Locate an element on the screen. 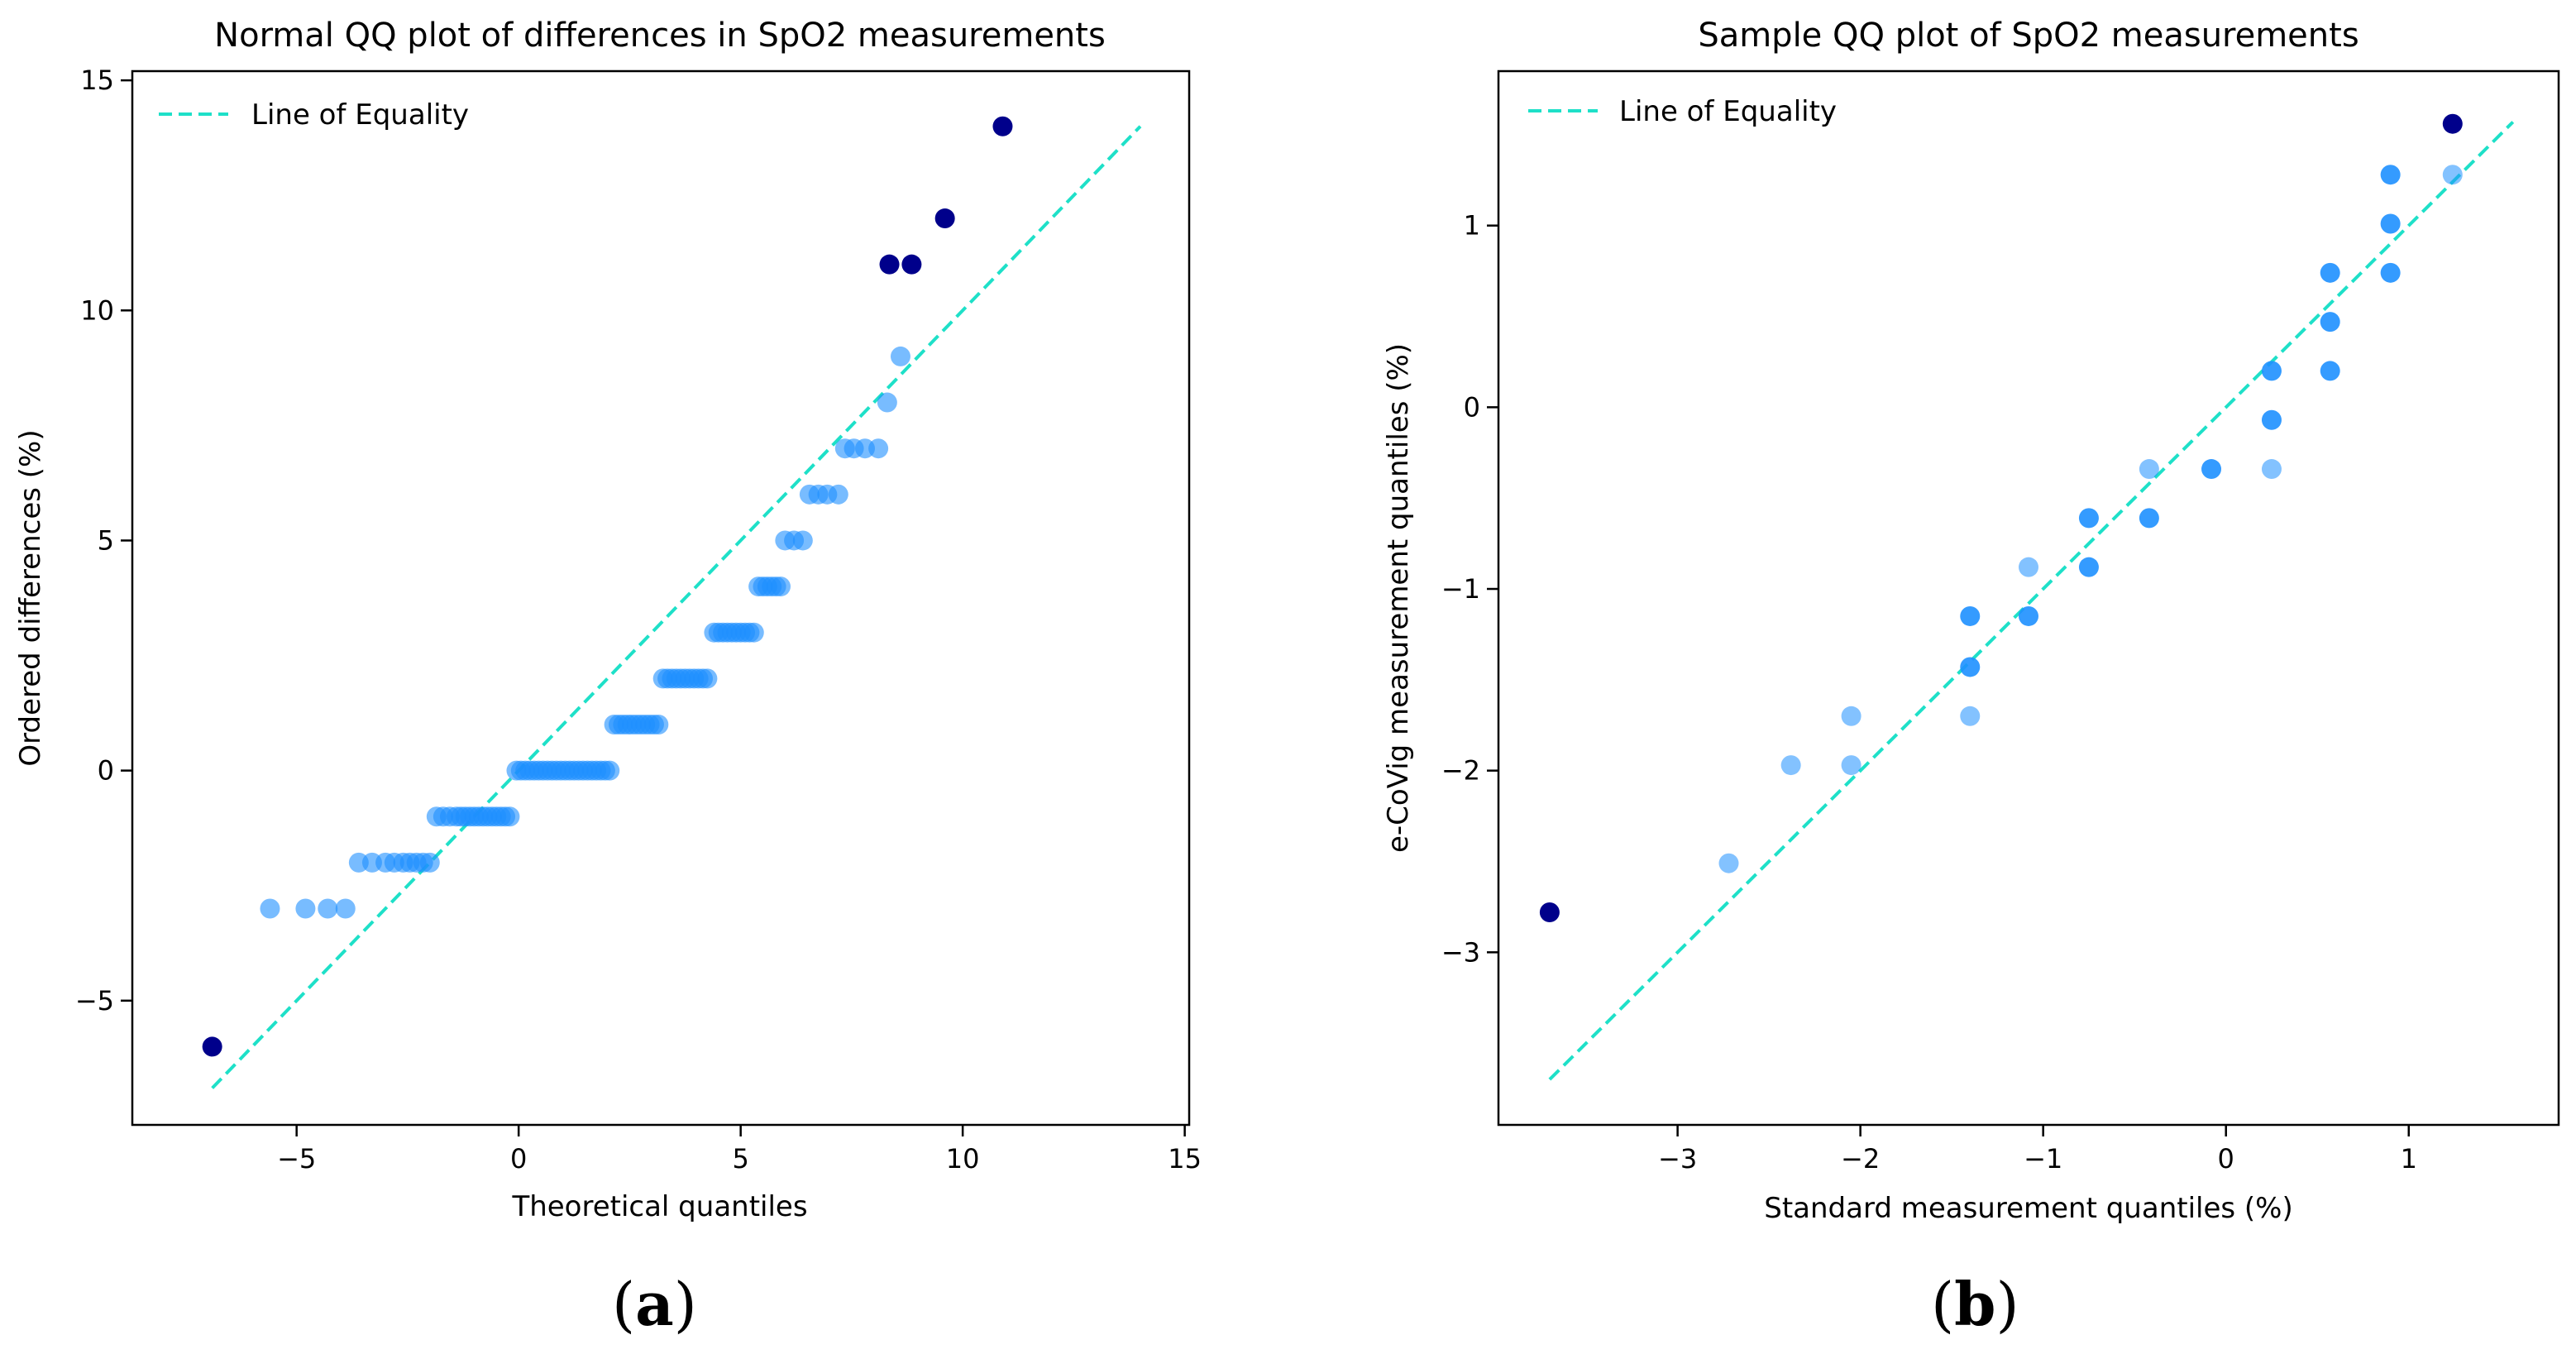  chart-a-xtick-label: 10 is located at coordinates (963, 1159).